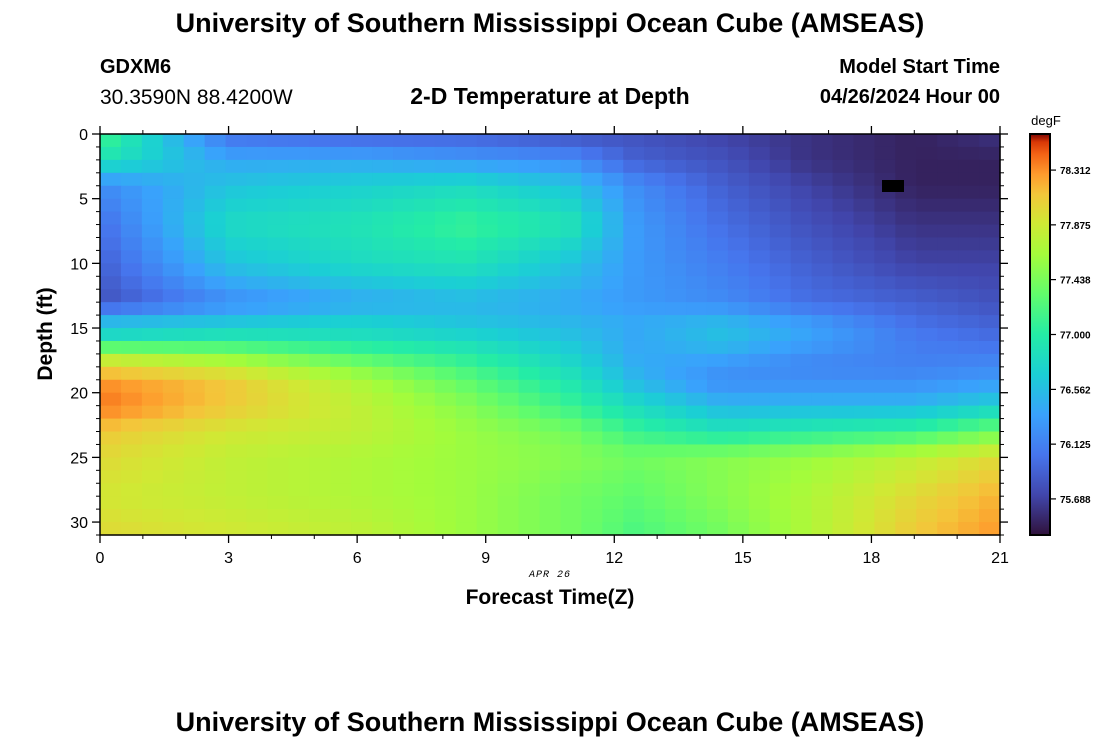 This screenshot has height=750, width=1100. I want to click on colorbar-tick-label: 75.688, so click(1075, 500).